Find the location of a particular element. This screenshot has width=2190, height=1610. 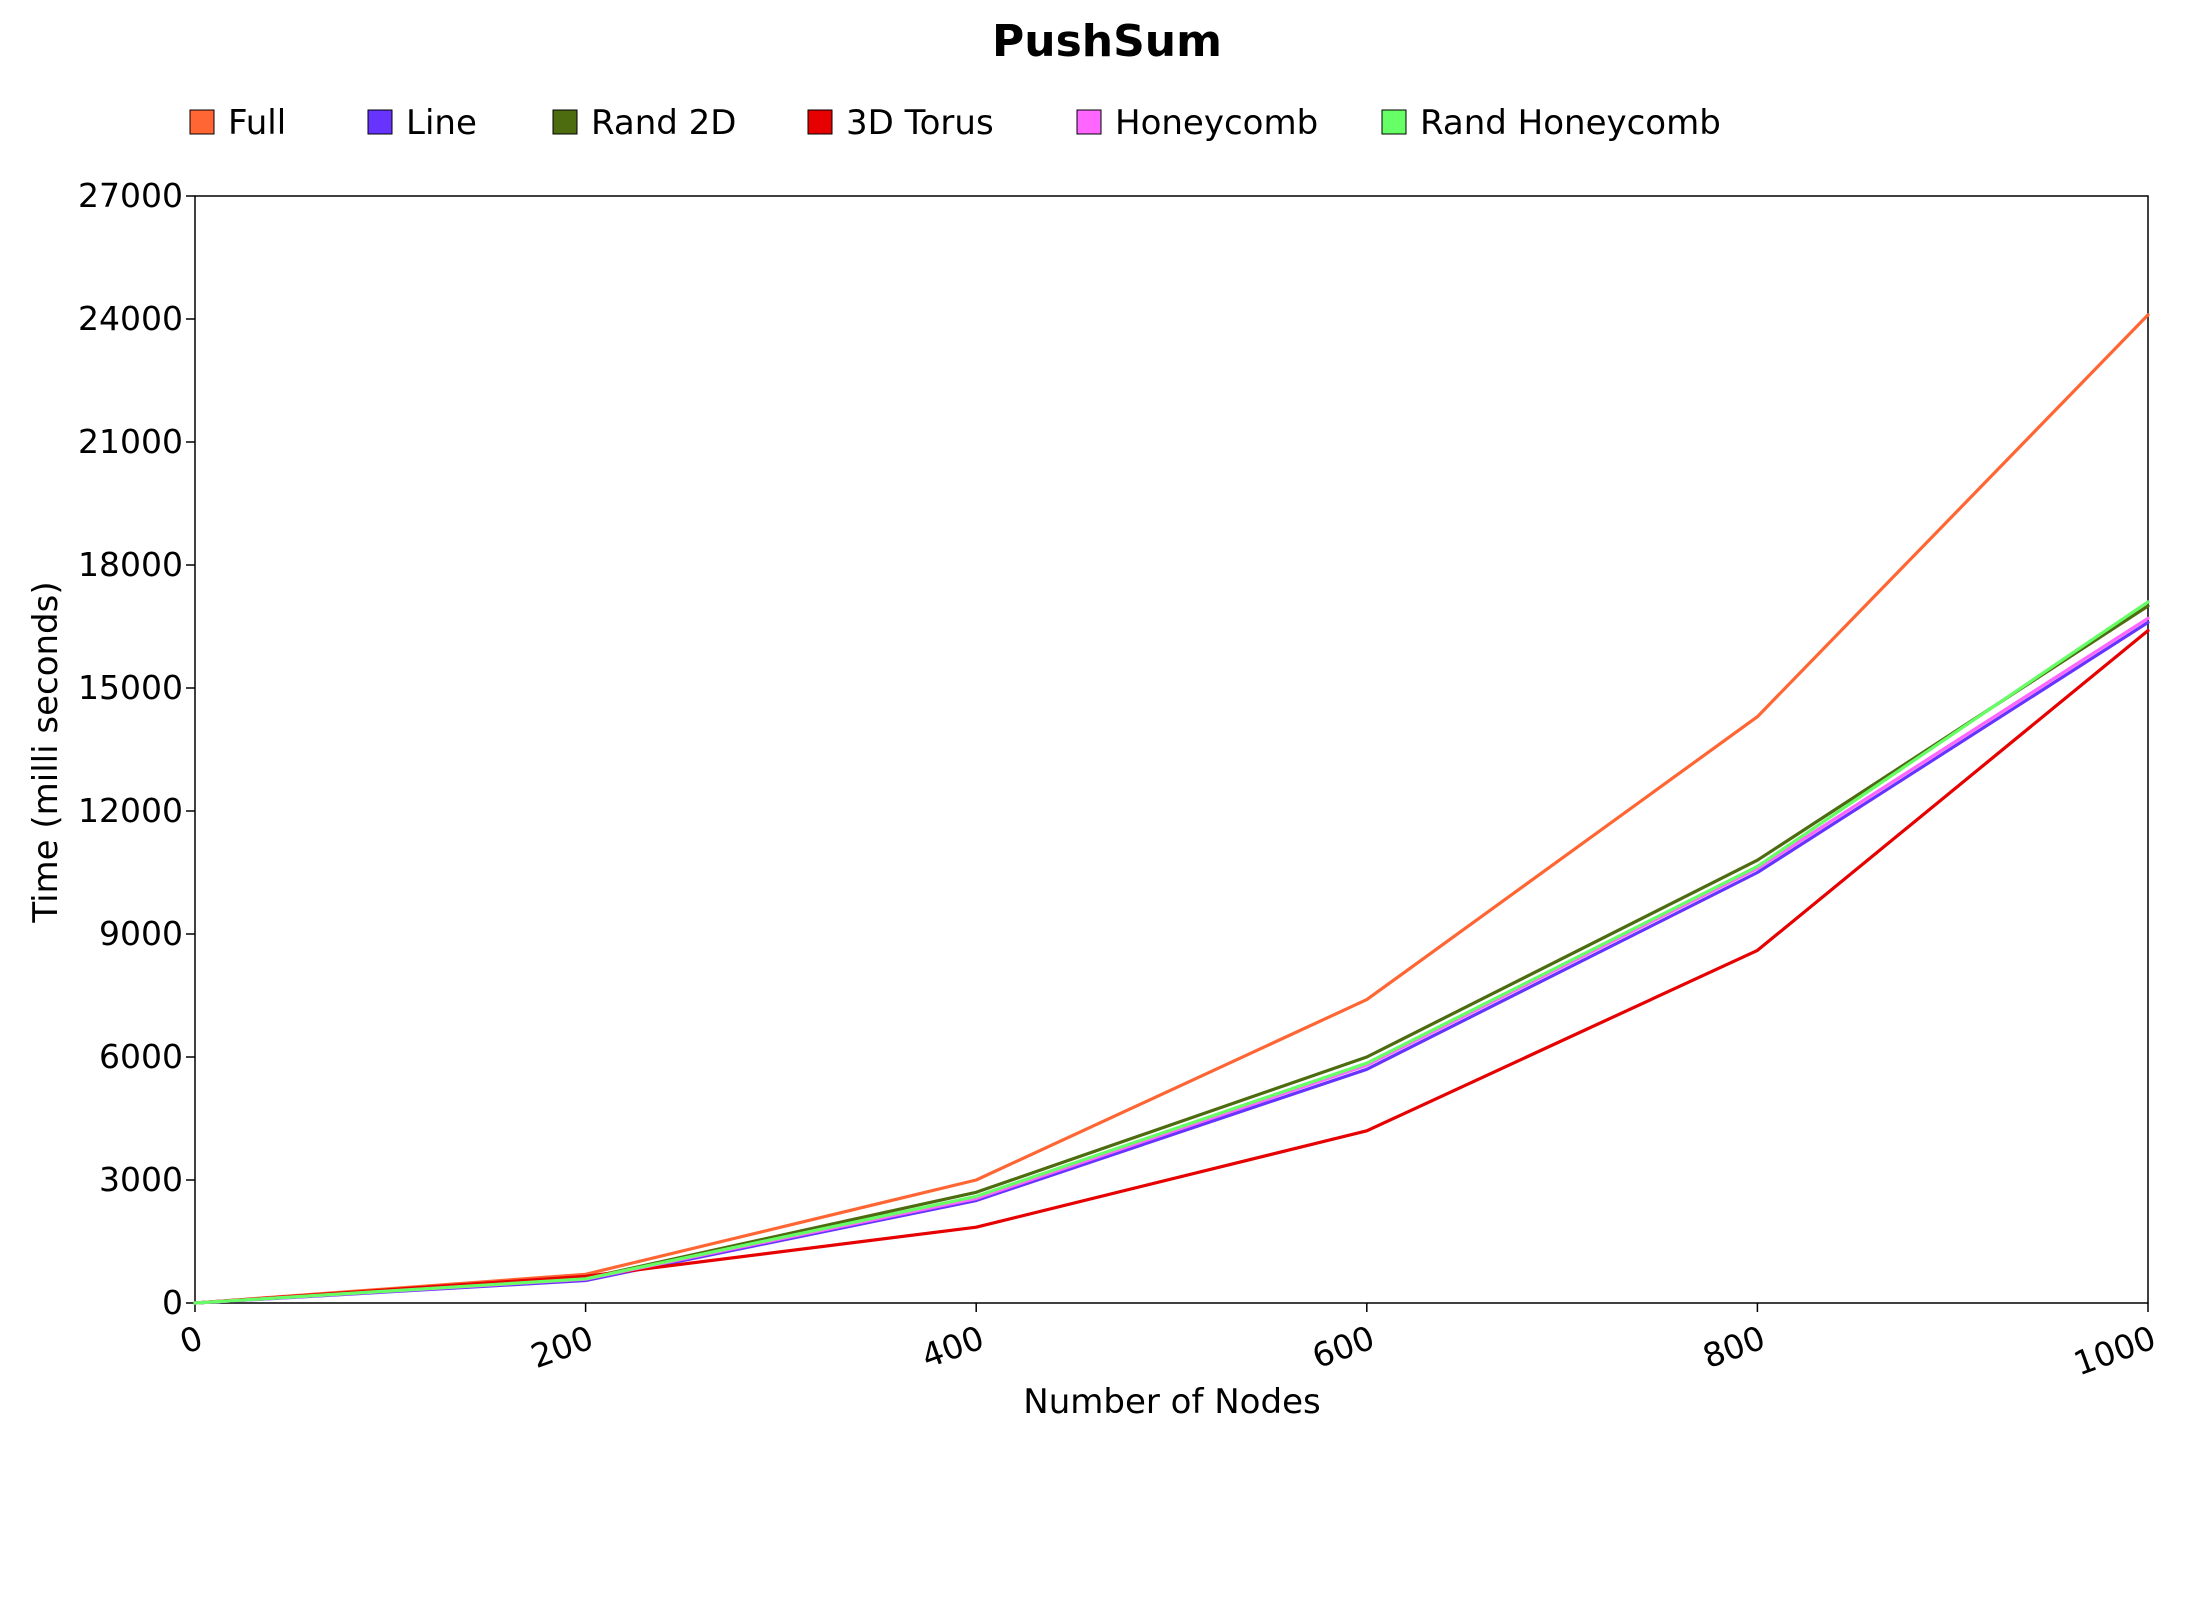

y-tick-label: 24000 is located at coordinates (130, 318).